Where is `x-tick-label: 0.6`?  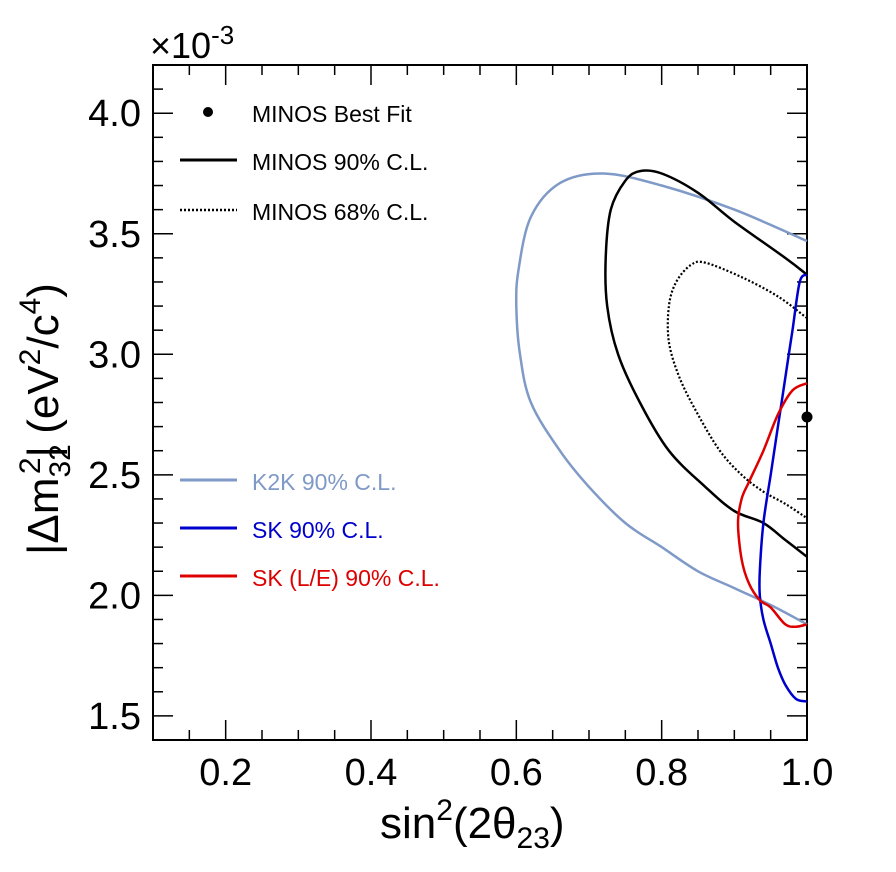 x-tick-label: 0.6 is located at coordinates (516, 773).